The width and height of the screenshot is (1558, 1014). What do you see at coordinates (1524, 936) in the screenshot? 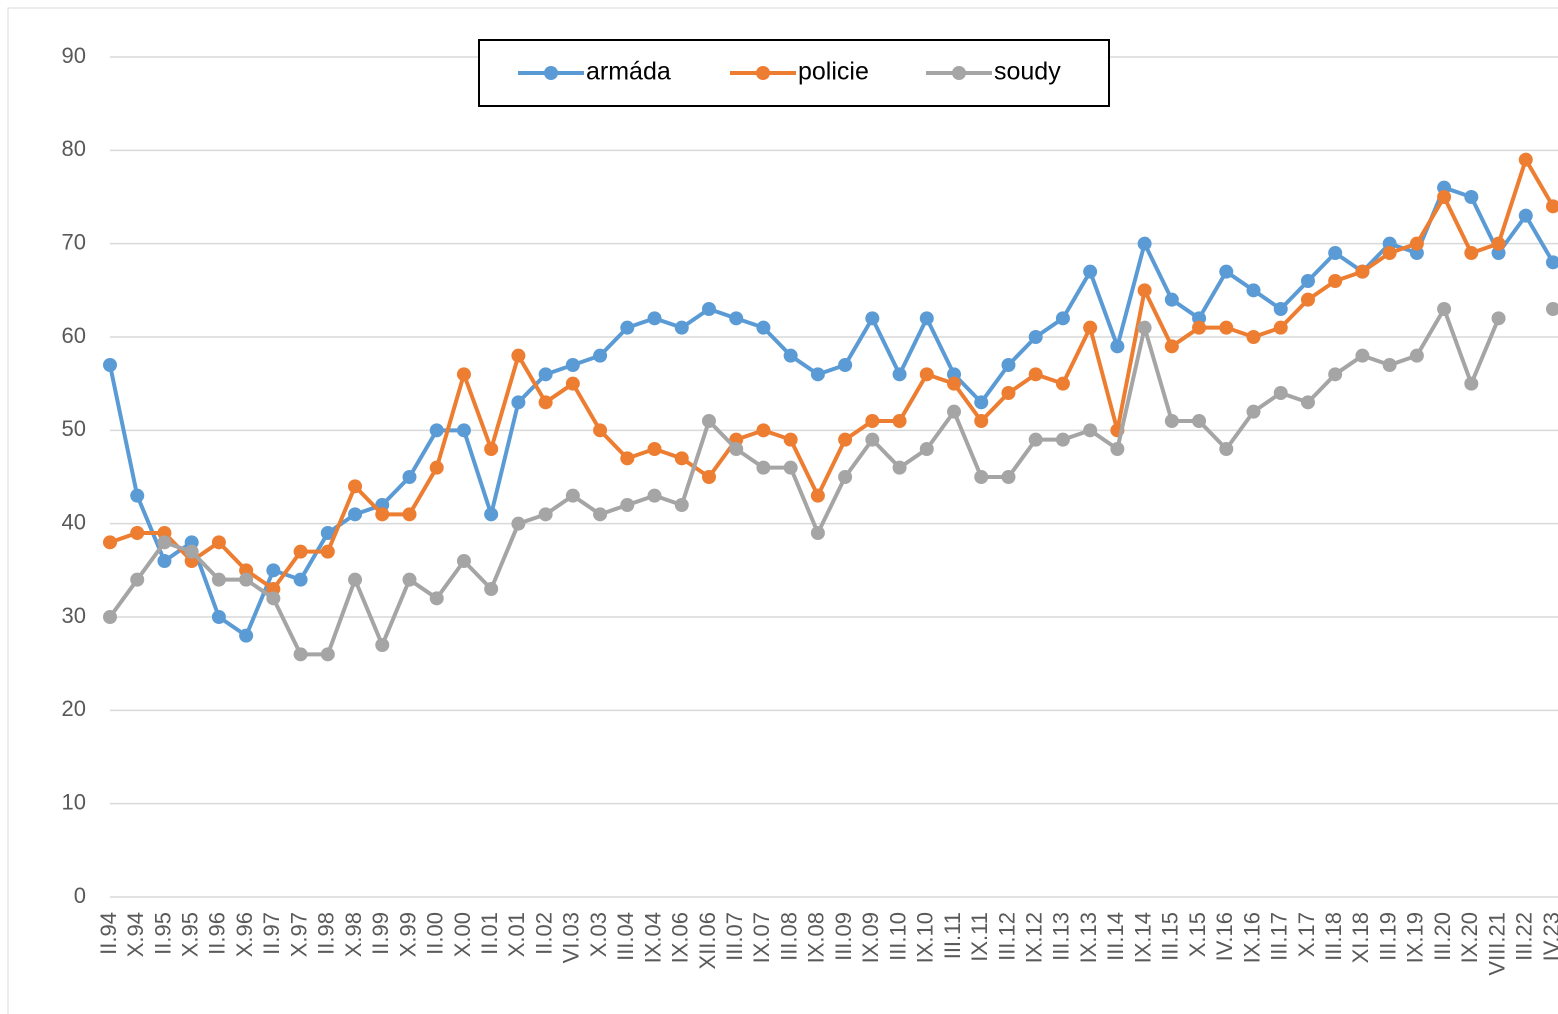
I see `x-tick-label: III.22` at bounding box center [1524, 936].